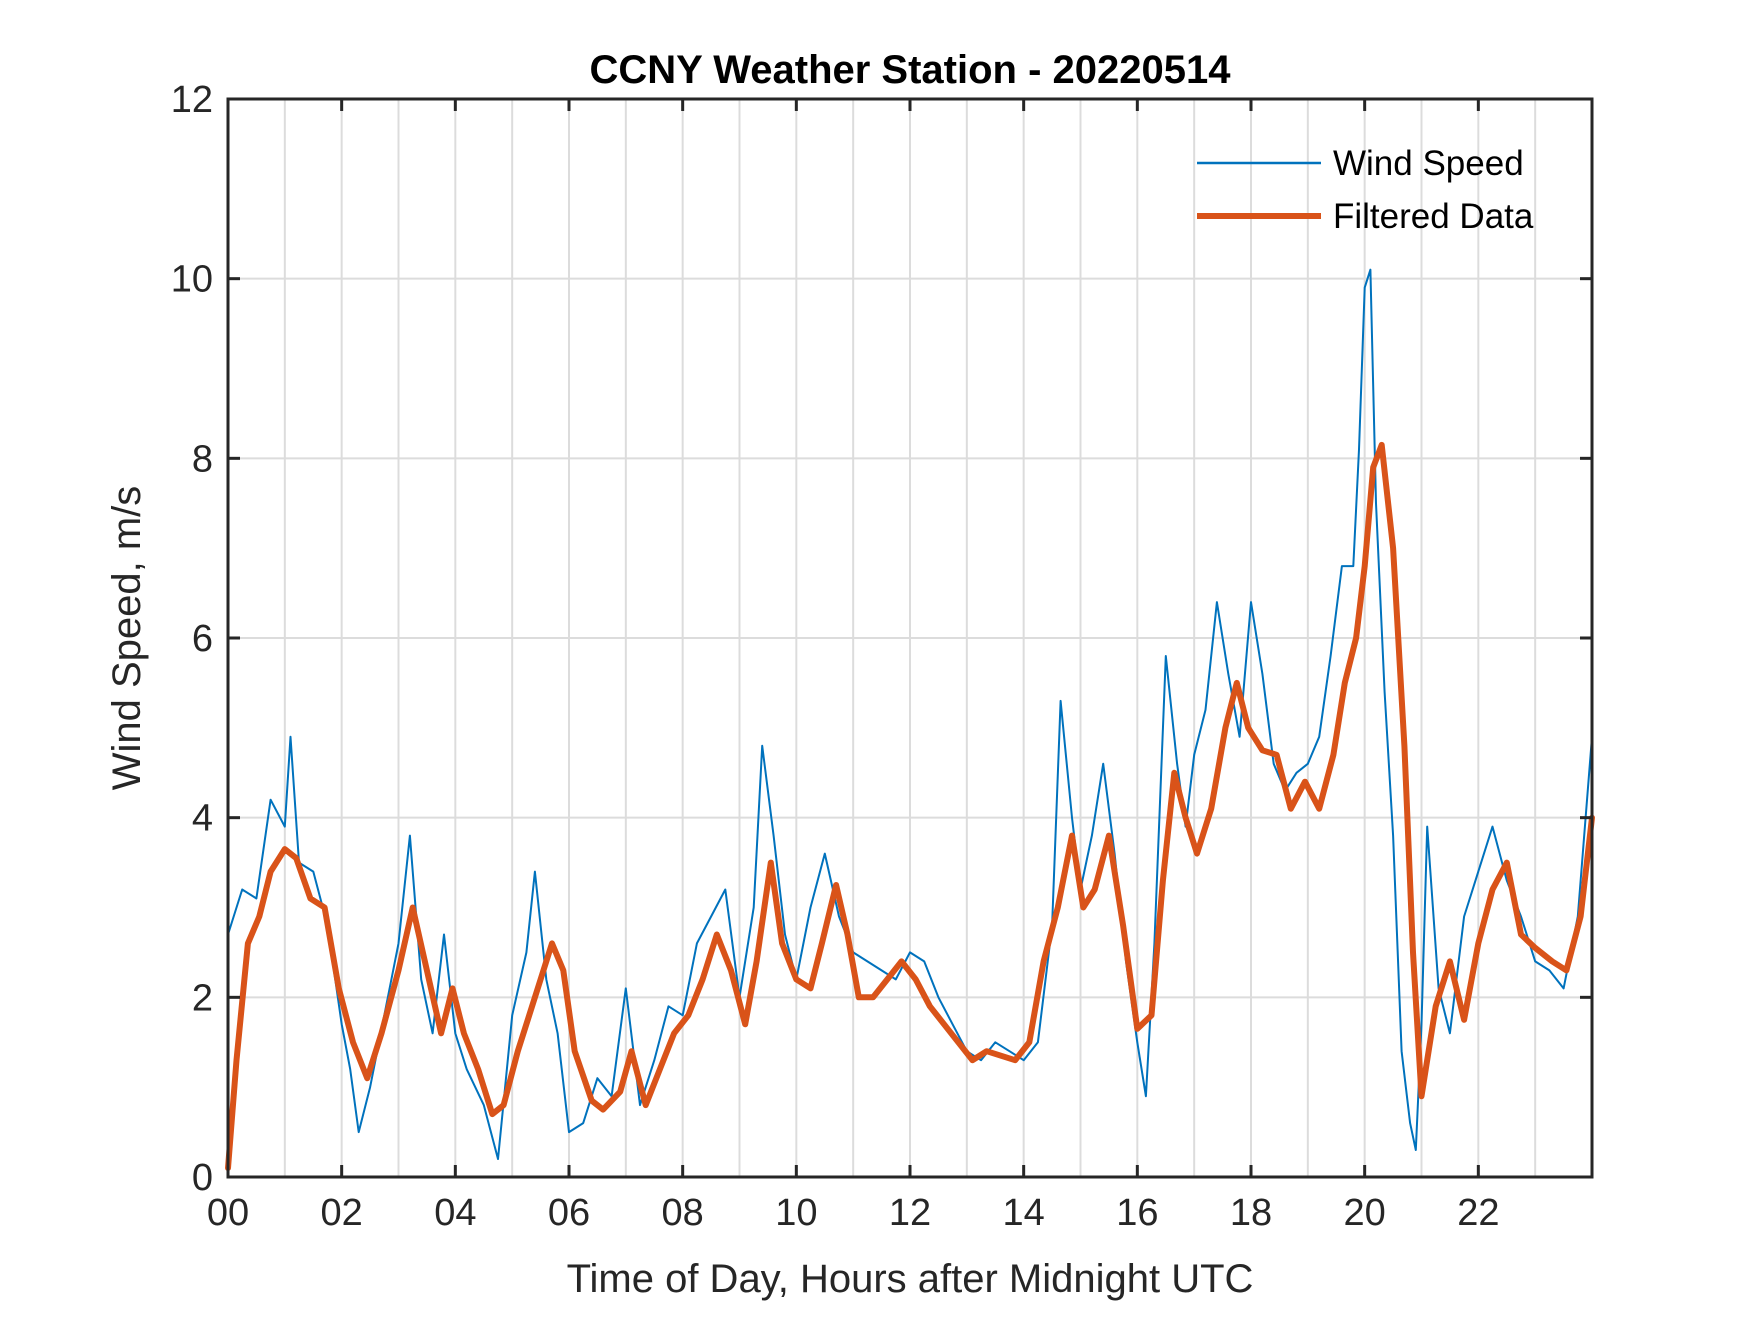  Describe the element at coordinates (1137, 1213) in the screenshot. I see `x-tick-label: 16` at that location.